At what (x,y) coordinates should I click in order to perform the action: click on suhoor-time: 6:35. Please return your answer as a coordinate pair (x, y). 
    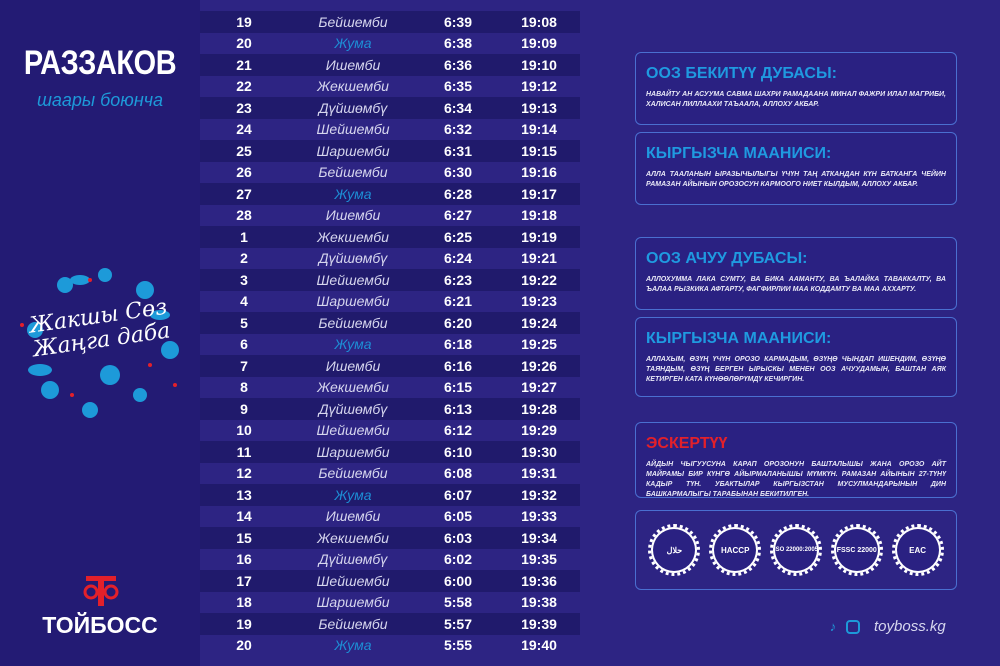
    Looking at the image, I should click on (458, 86).